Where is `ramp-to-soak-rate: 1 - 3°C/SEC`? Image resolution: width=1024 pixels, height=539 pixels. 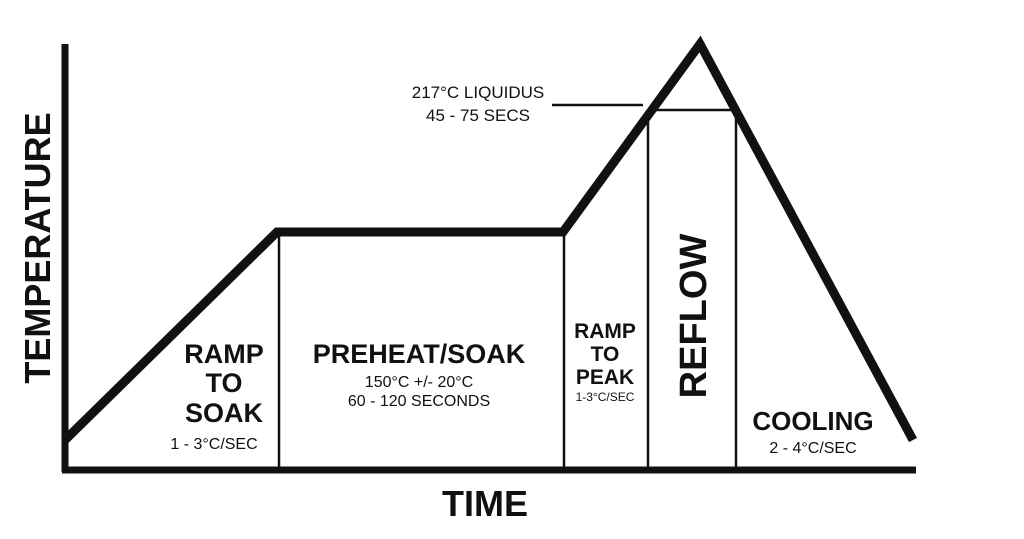
ramp-to-soak-rate: 1 - 3°C/SEC is located at coordinates (213, 444).